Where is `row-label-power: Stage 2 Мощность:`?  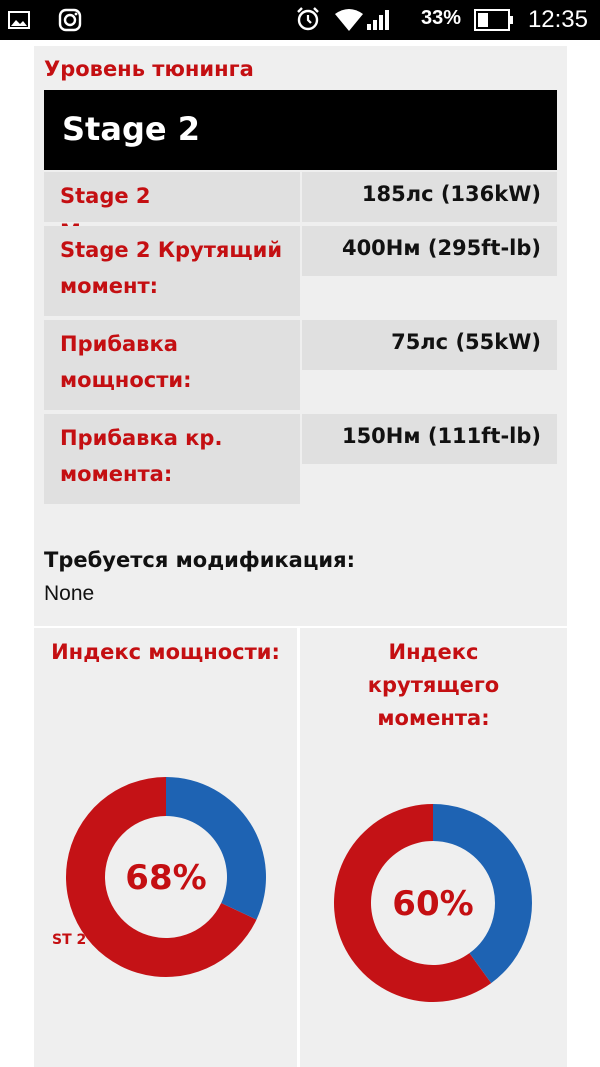 row-label-power: Stage 2 Мощность: is located at coordinates (172, 208).